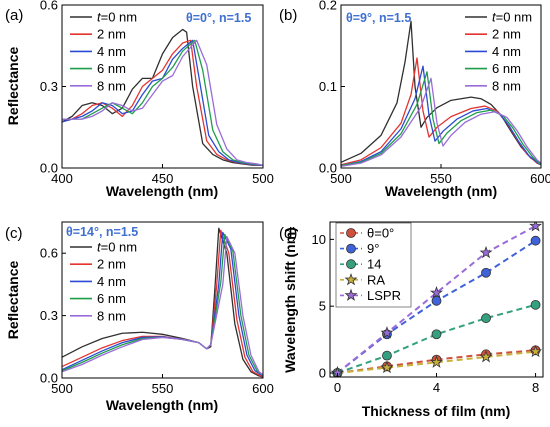 This screenshot has width=550, height=427. Describe the element at coordinates (380, 233) in the screenshot. I see `legend-label: θ=0°` at that location.